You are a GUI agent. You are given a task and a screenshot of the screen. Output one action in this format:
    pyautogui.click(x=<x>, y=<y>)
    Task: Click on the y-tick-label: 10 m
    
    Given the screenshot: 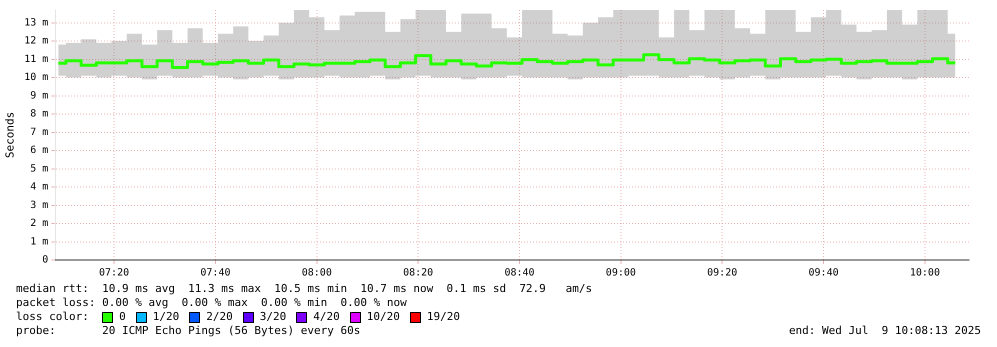 What is the action you would take?
    pyautogui.click(x=36, y=78)
    